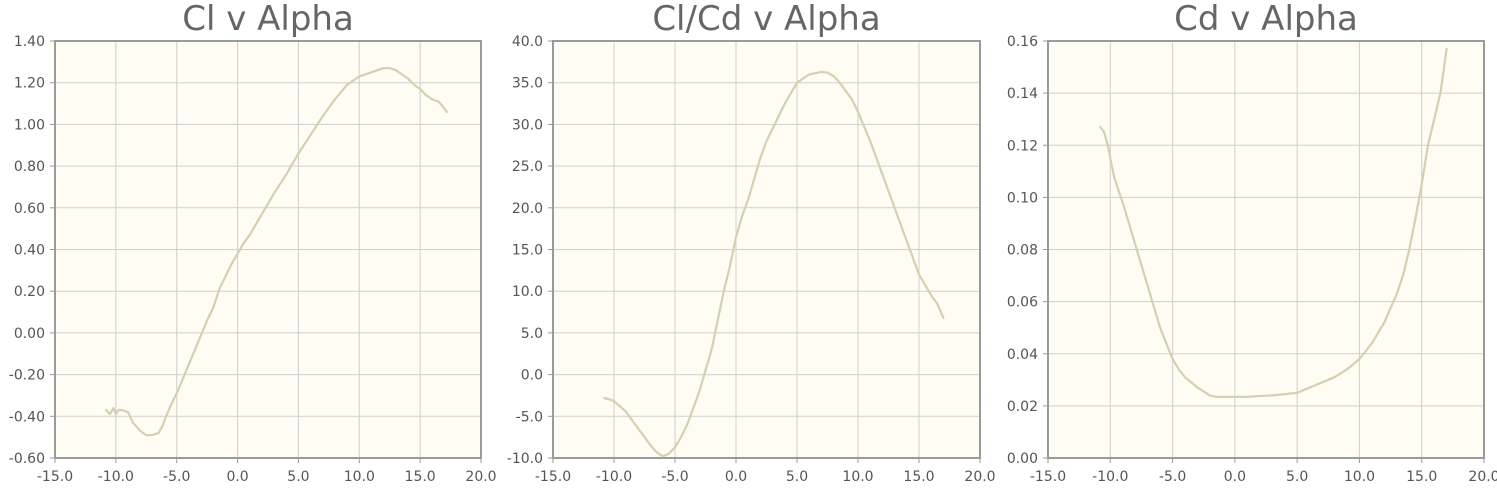 The height and width of the screenshot is (490, 1497). Describe the element at coordinates (527, 125) in the screenshot. I see `y-tick-label: 30.0` at that location.